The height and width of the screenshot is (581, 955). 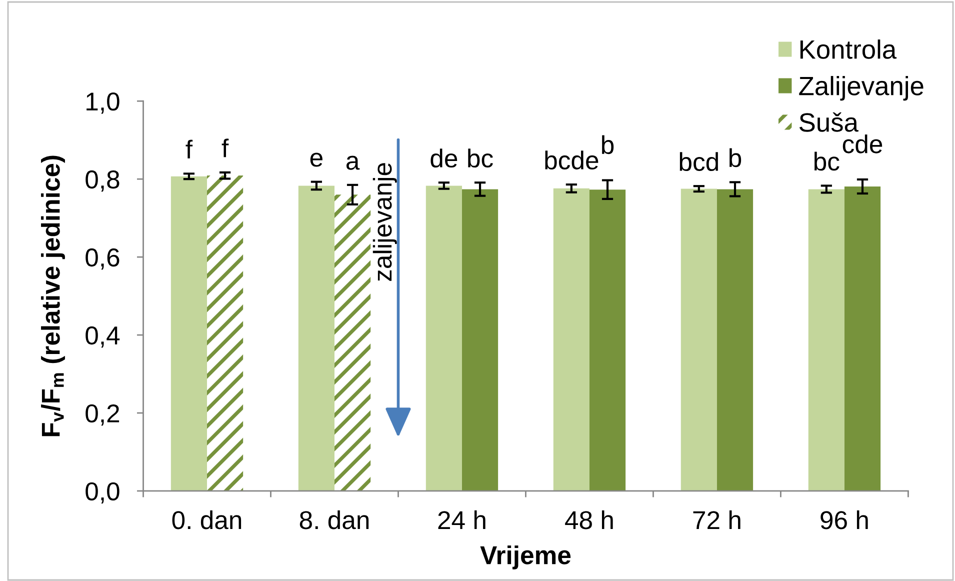 What do you see at coordinates (525, 557) in the screenshot?
I see `x-axis-title: Vrijeme` at bounding box center [525, 557].